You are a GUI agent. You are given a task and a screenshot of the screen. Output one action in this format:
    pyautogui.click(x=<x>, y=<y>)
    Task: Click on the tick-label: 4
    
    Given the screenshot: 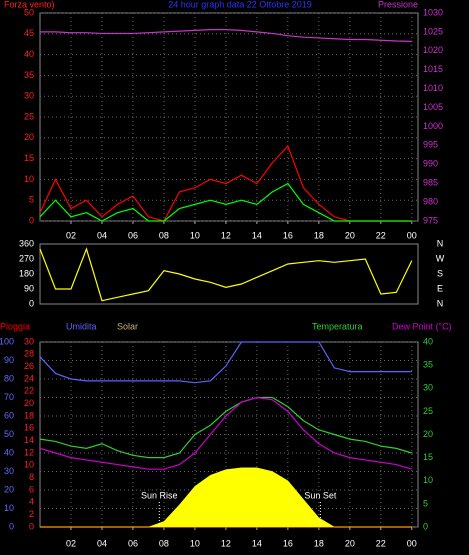 What is the action you would take?
    pyautogui.click(x=31, y=502)
    